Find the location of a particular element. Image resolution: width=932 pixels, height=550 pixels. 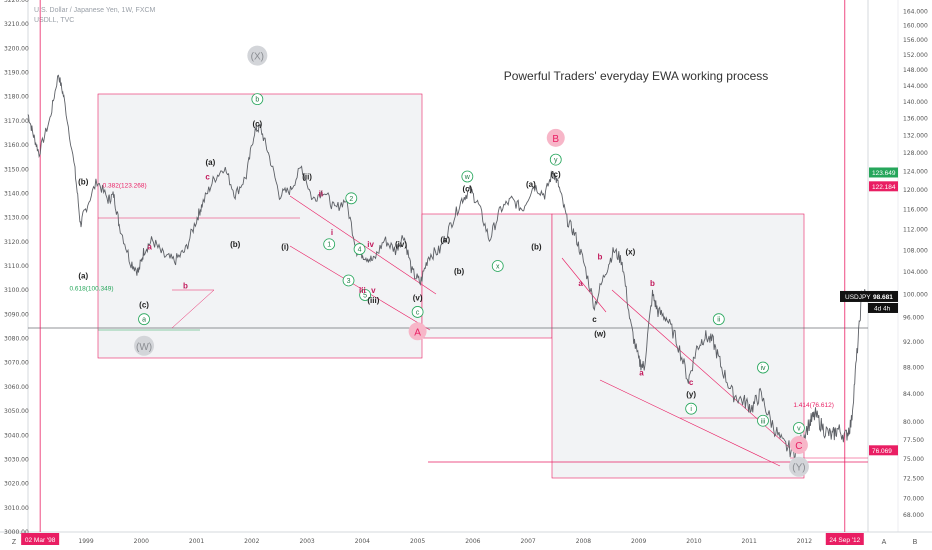

fib-label: 0.382(123.268) is located at coordinates (125, 186).